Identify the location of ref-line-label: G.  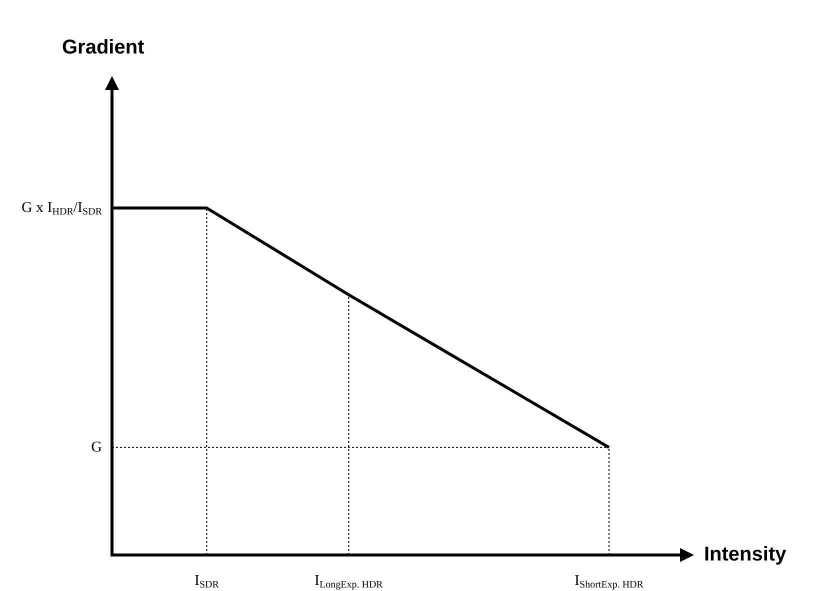
(96, 447).